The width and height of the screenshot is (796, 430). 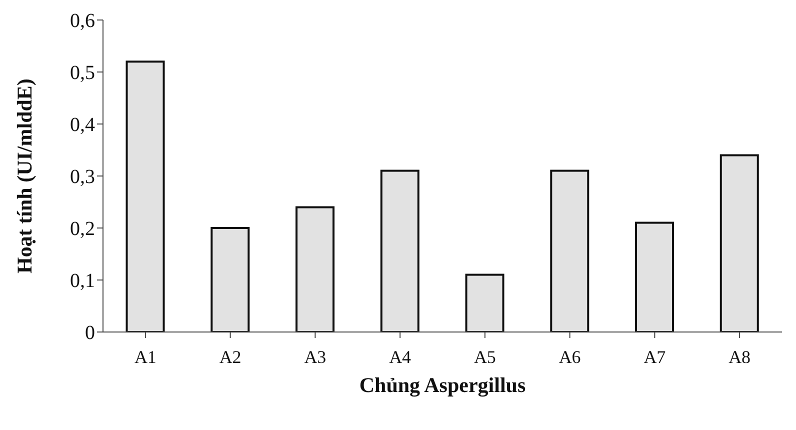 What do you see at coordinates (82, 21) in the screenshot?
I see `y-tick-label: 0,6` at bounding box center [82, 21].